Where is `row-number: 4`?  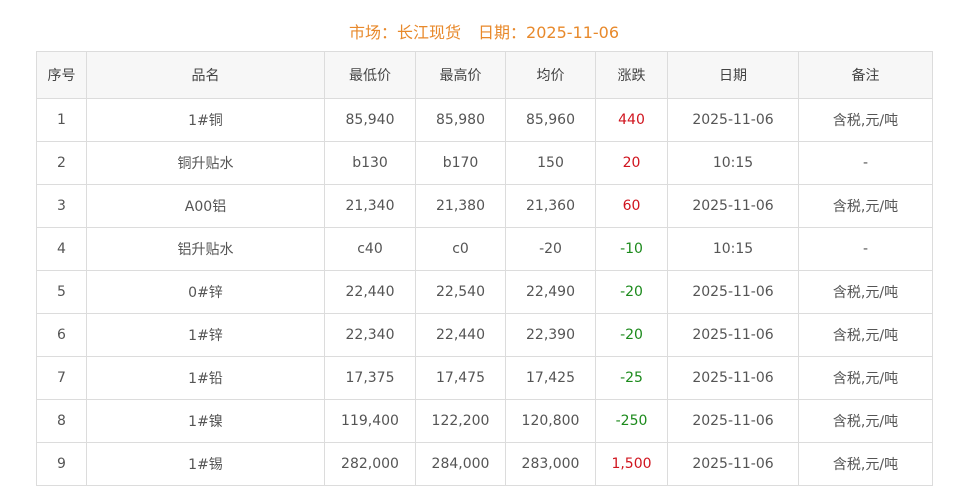 row-number: 4 is located at coordinates (61, 249).